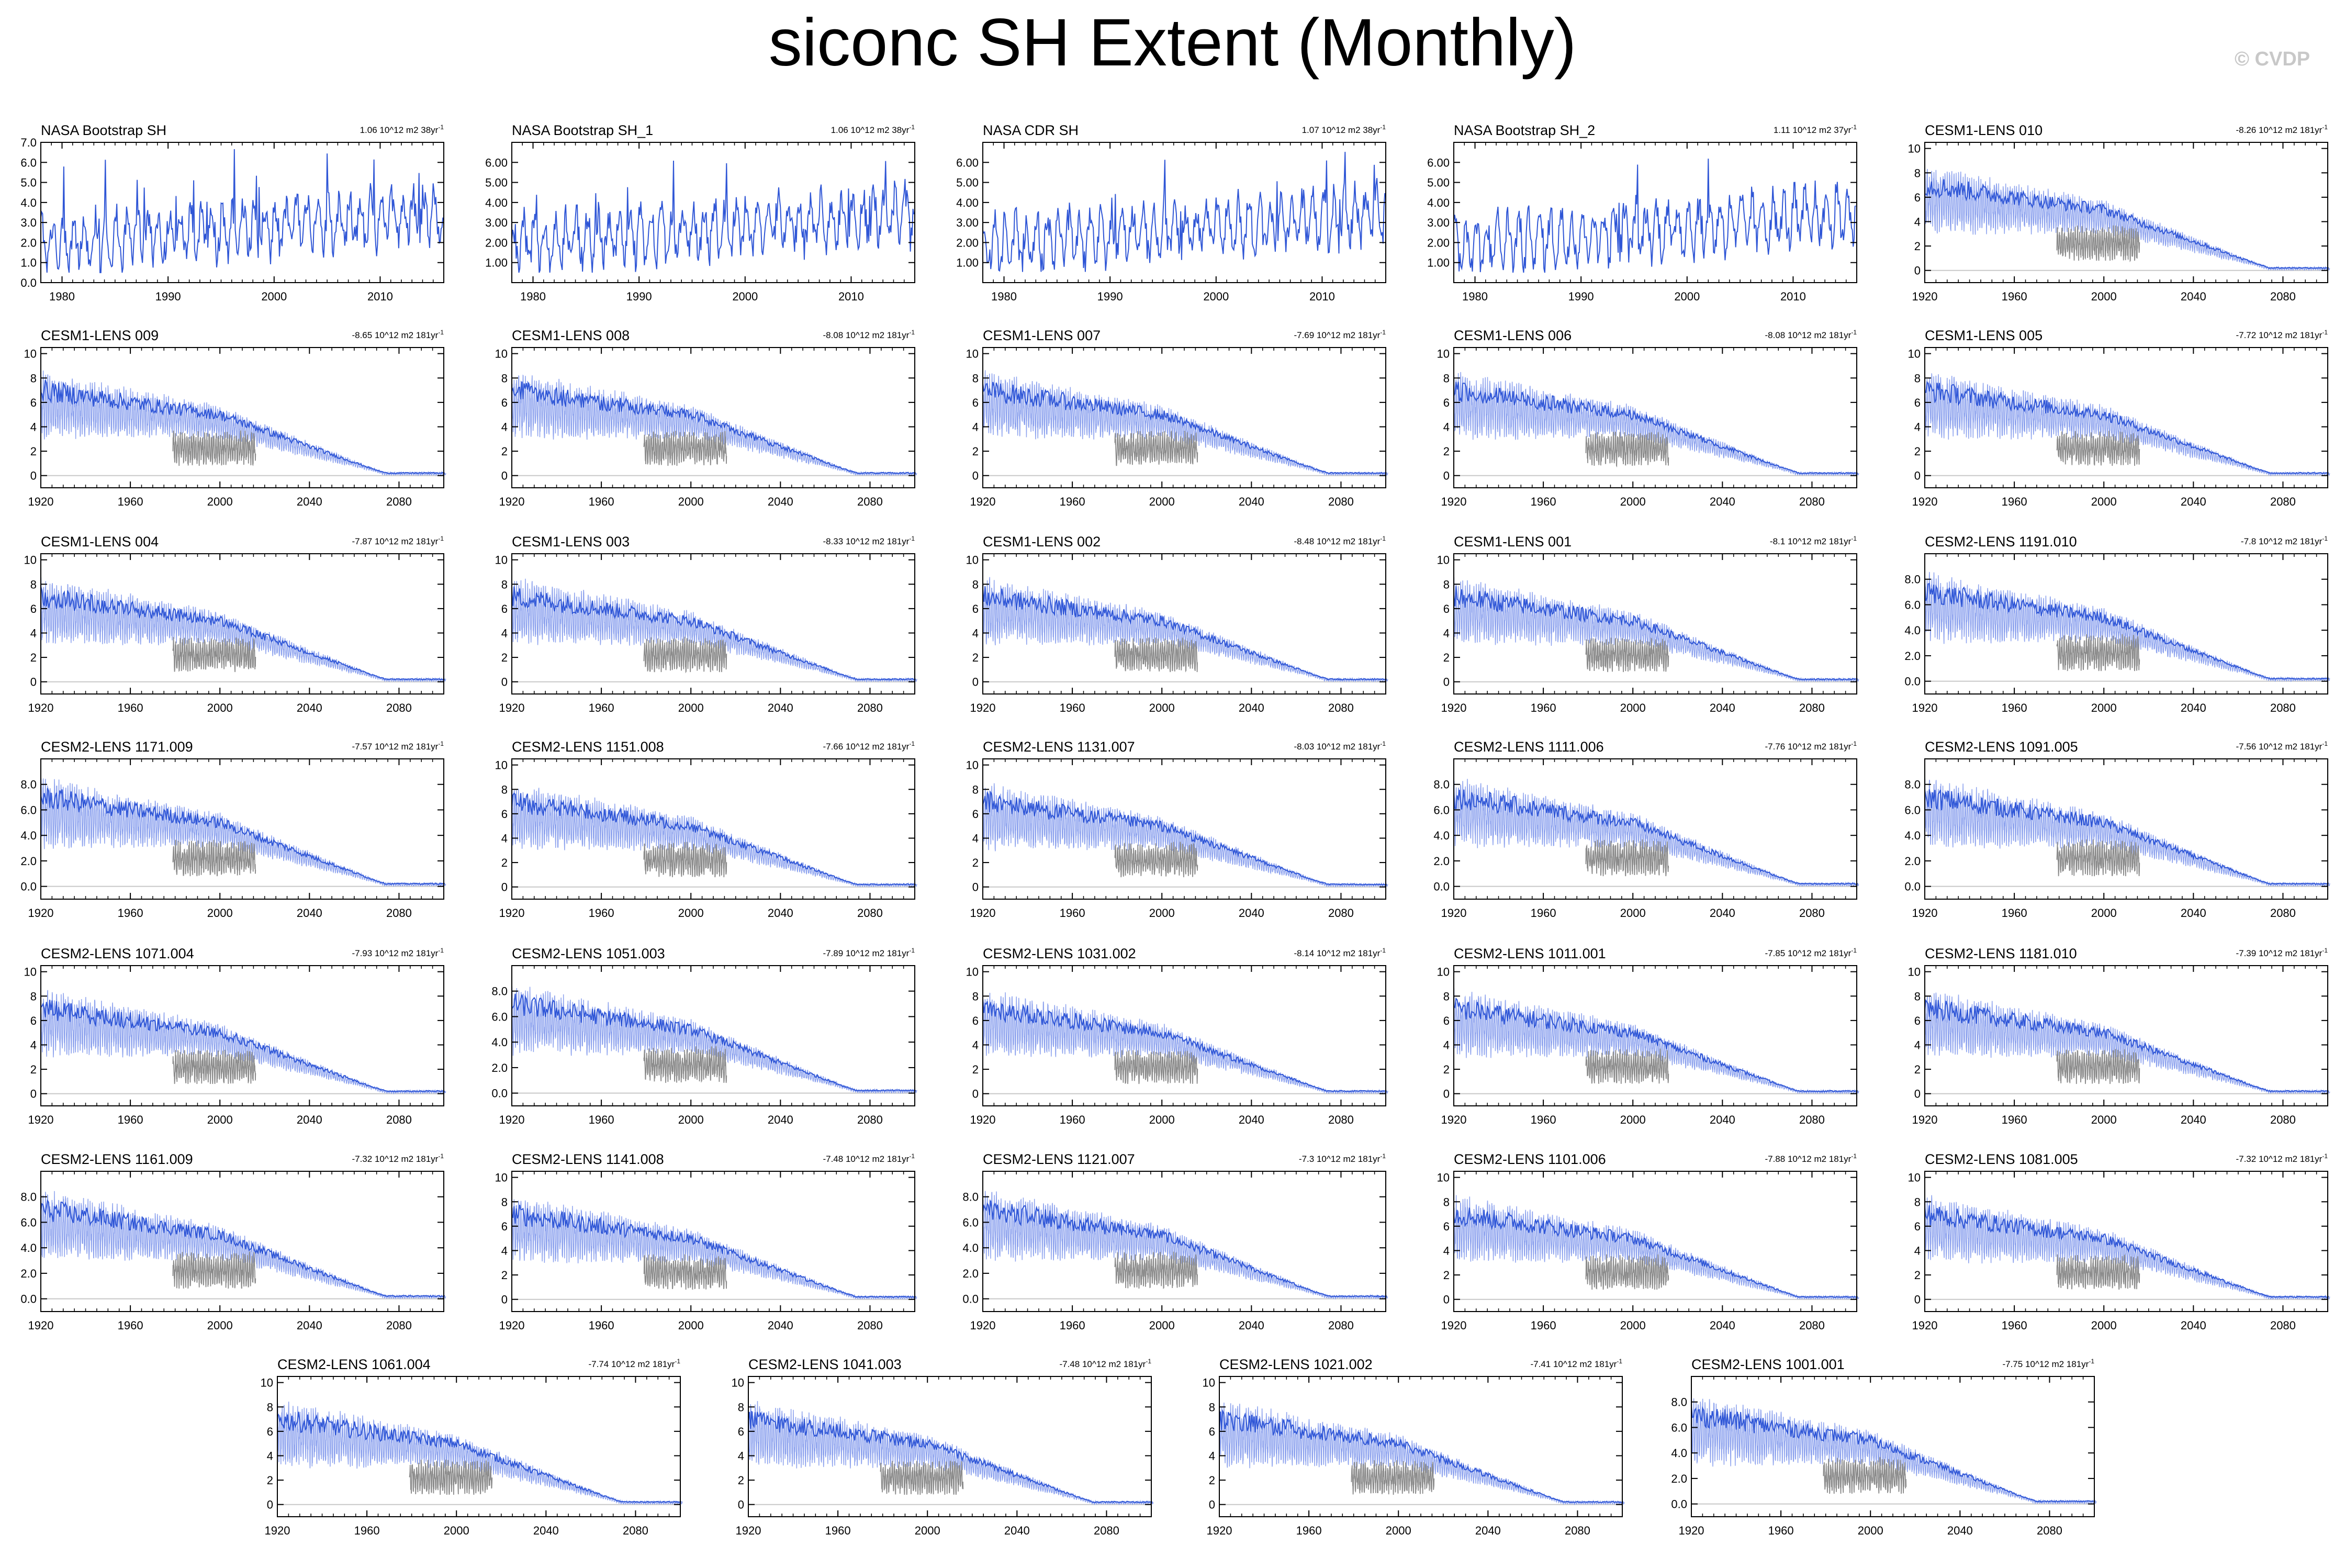  I want to click on panel-title: CESM2-LENS 1101.006, so click(1530, 1159).